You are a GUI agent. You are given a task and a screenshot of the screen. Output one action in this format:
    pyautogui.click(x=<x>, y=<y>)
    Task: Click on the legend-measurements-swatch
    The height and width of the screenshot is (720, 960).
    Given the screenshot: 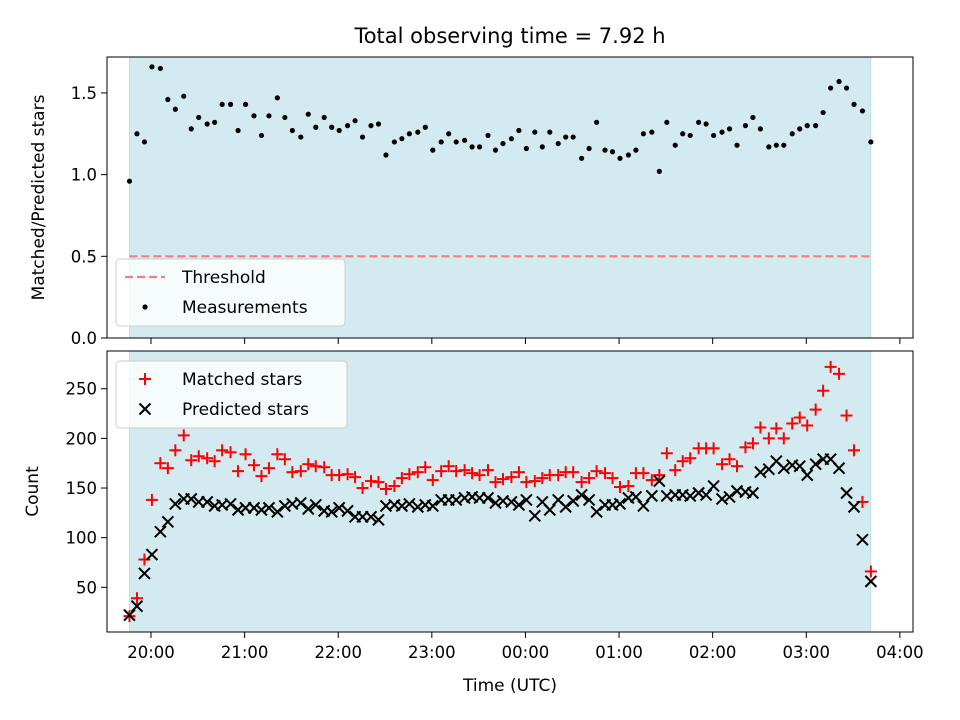 What is the action you would take?
    pyautogui.click(x=145, y=307)
    